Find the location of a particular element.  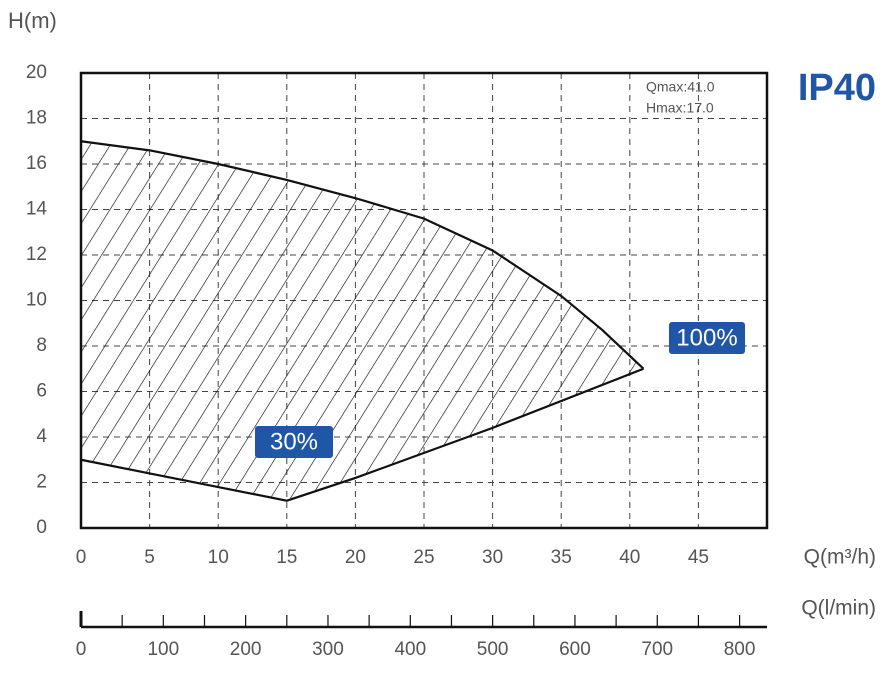

y-tick-label: 0 is located at coordinates (41, 527).